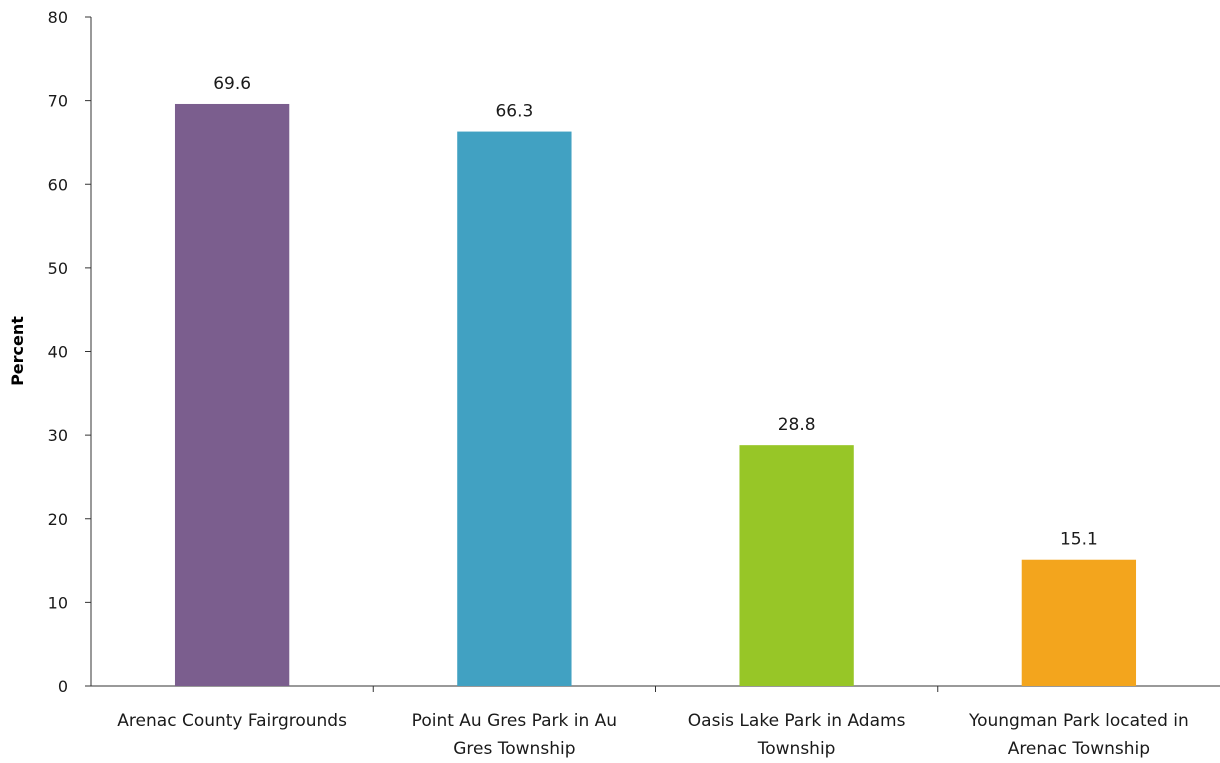  Describe the element at coordinates (514, 721) in the screenshot. I see `x-category-label: Point Au Gres Park in Au` at that location.